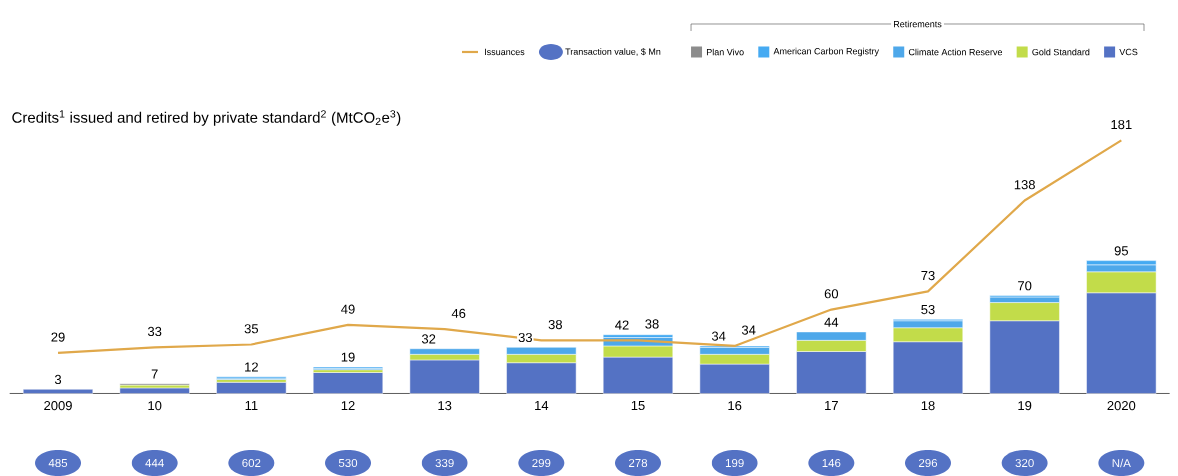  What do you see at coordinates (1121, 463) in the screenshot?
I see `data-label: N/A` at bounding box center [1121, 463].